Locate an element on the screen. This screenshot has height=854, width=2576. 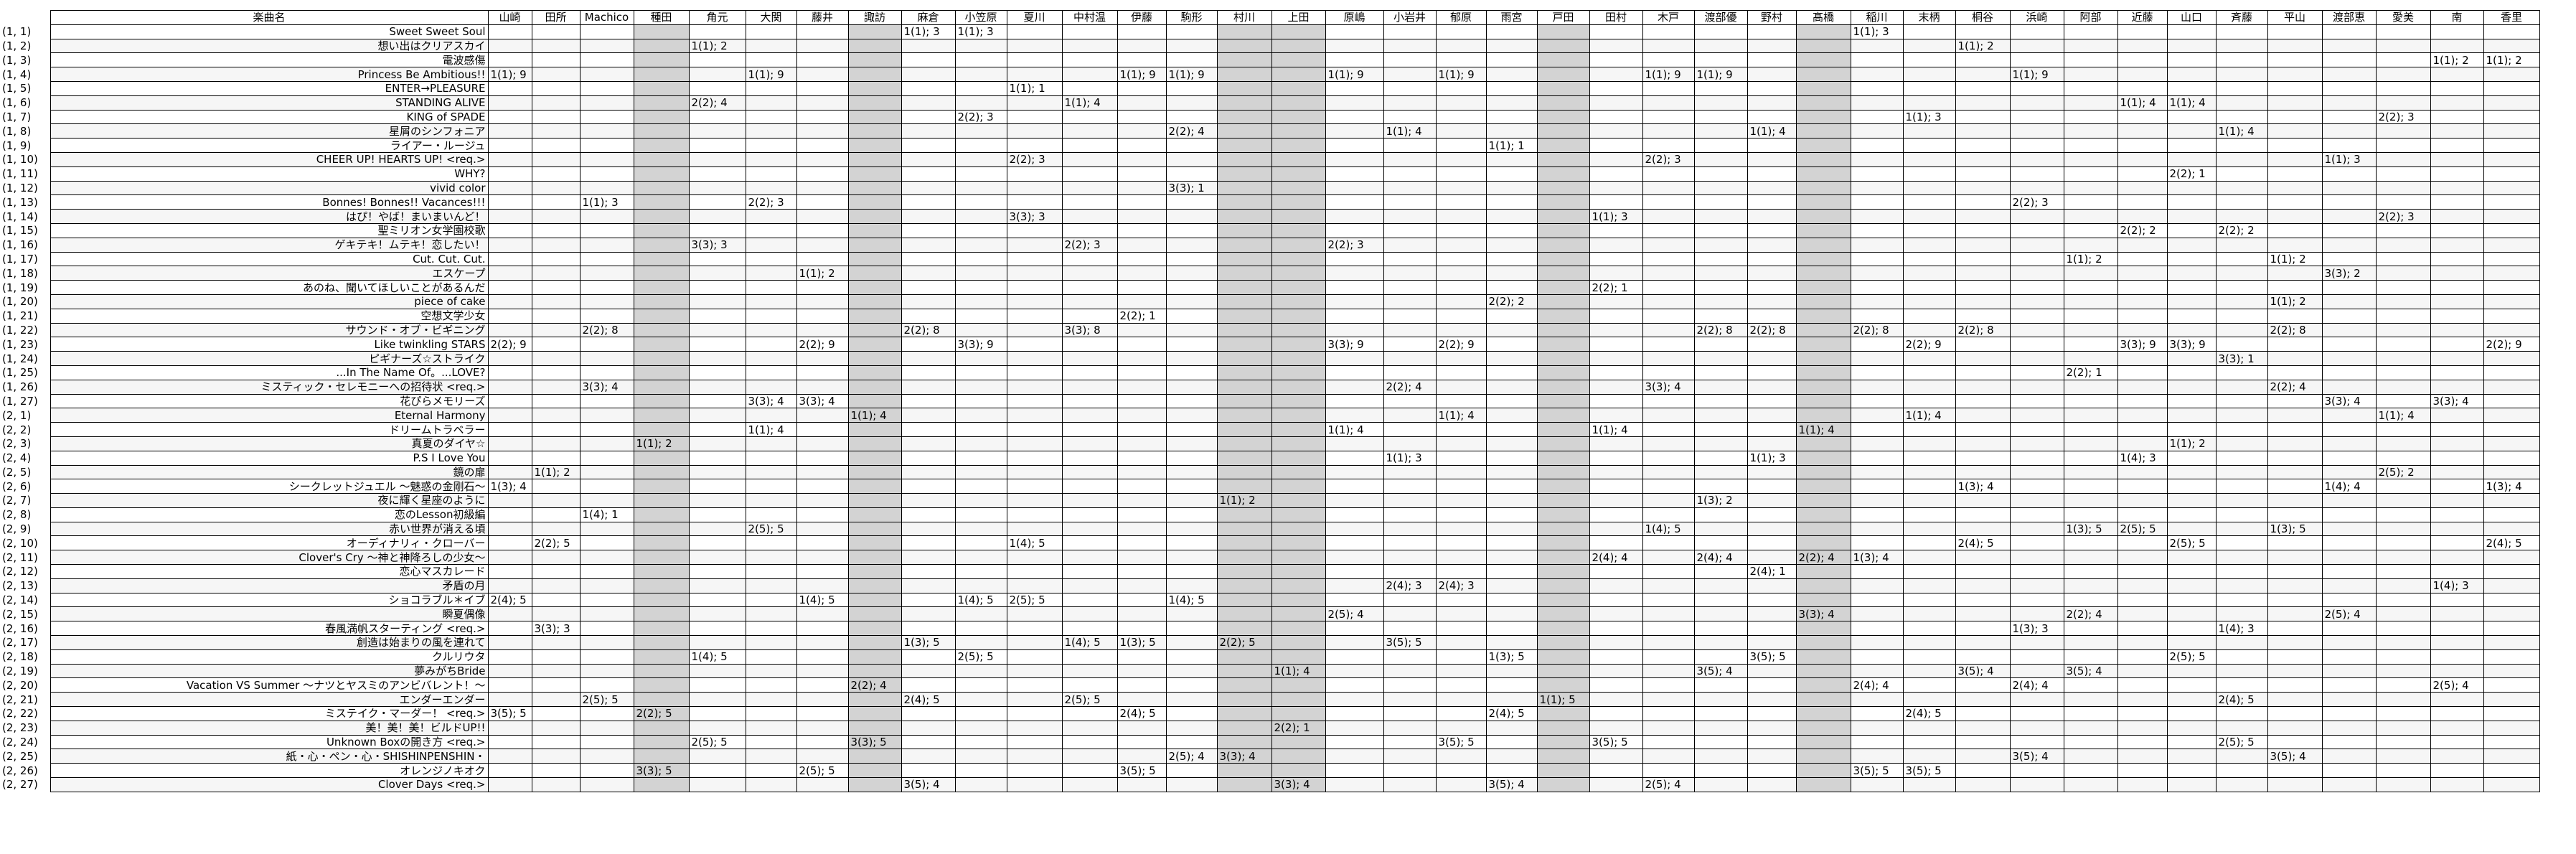
value-cell: 1(1); 2 is located at coordinates (2457, 60).